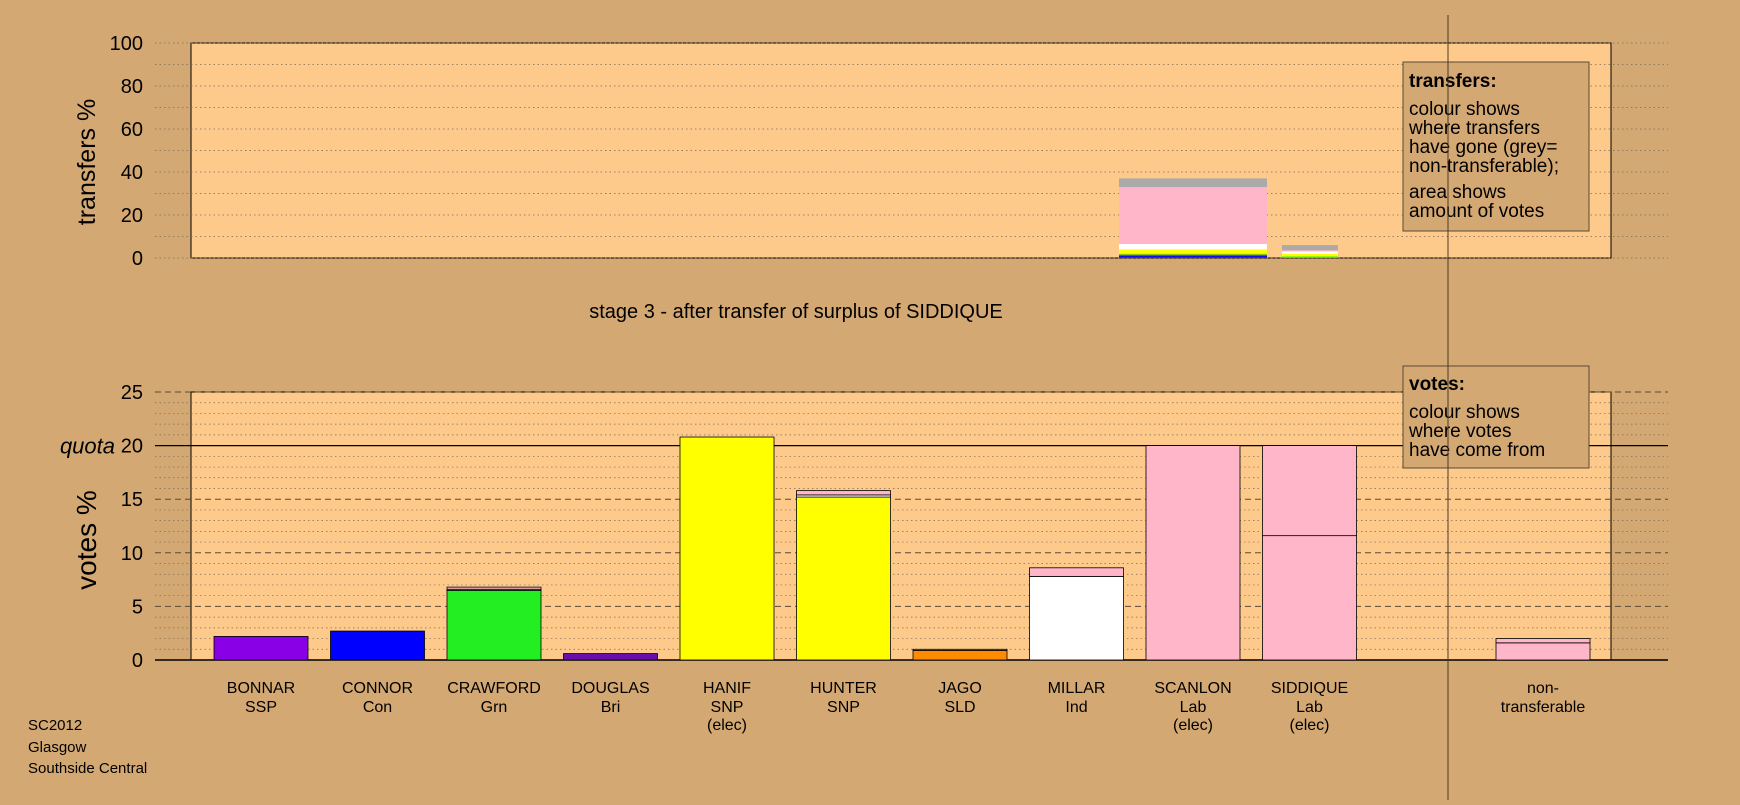 Image resolution: width=1740 pixels, height=805 pixels. Describe the element at coordinates (611, 707) in the screenshot. I see `candidate-party-label: Bri` at that location.